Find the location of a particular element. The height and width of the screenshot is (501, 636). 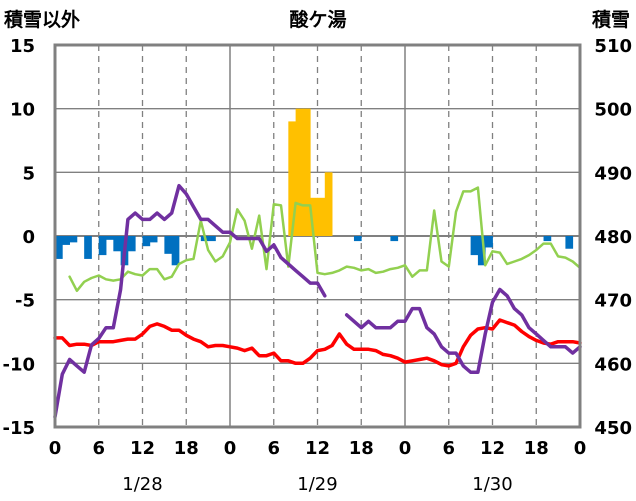

left-y-tick-labels: 15 10 5 0 -5 -10 -15 is located at coordinates (18, 237).